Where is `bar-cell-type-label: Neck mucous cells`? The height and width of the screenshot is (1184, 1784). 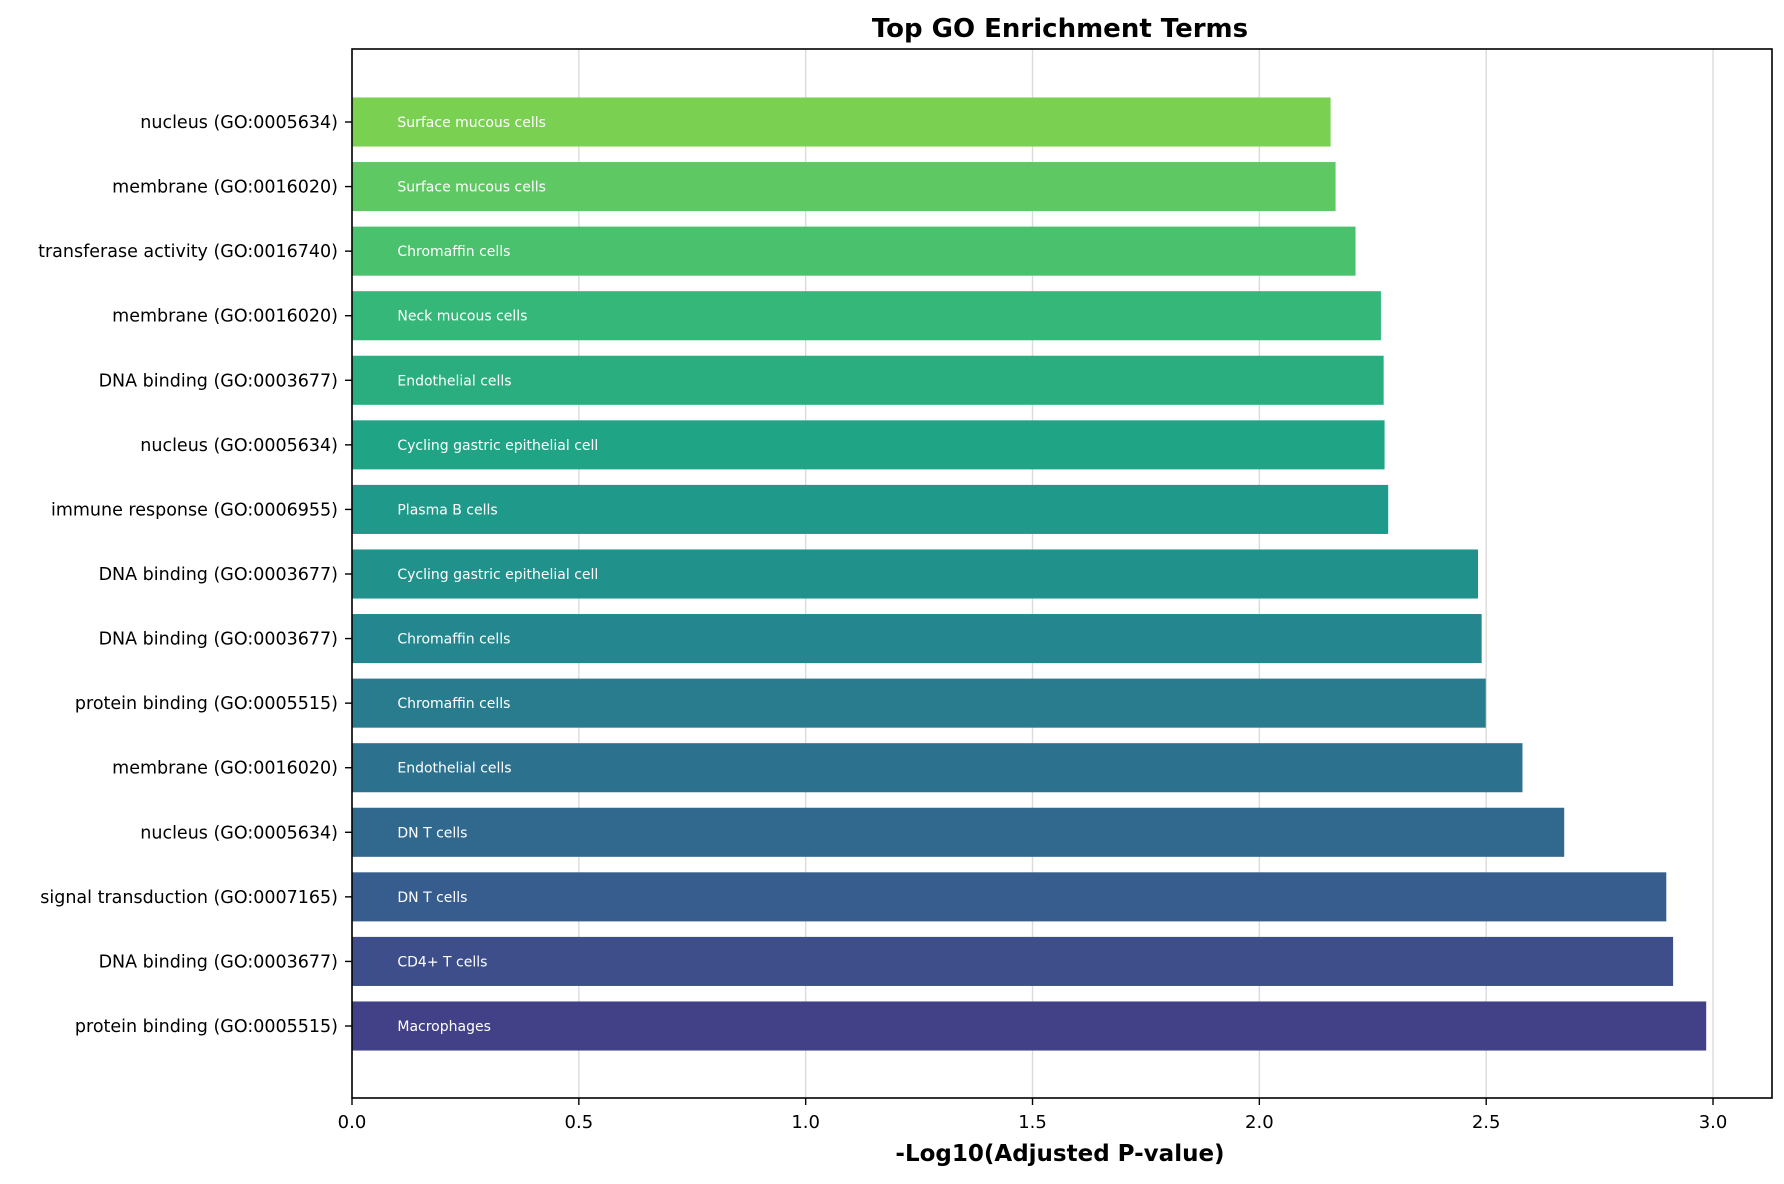 bar-cell-type-label: Neck mucous cells is located at coordinates (462, 317).